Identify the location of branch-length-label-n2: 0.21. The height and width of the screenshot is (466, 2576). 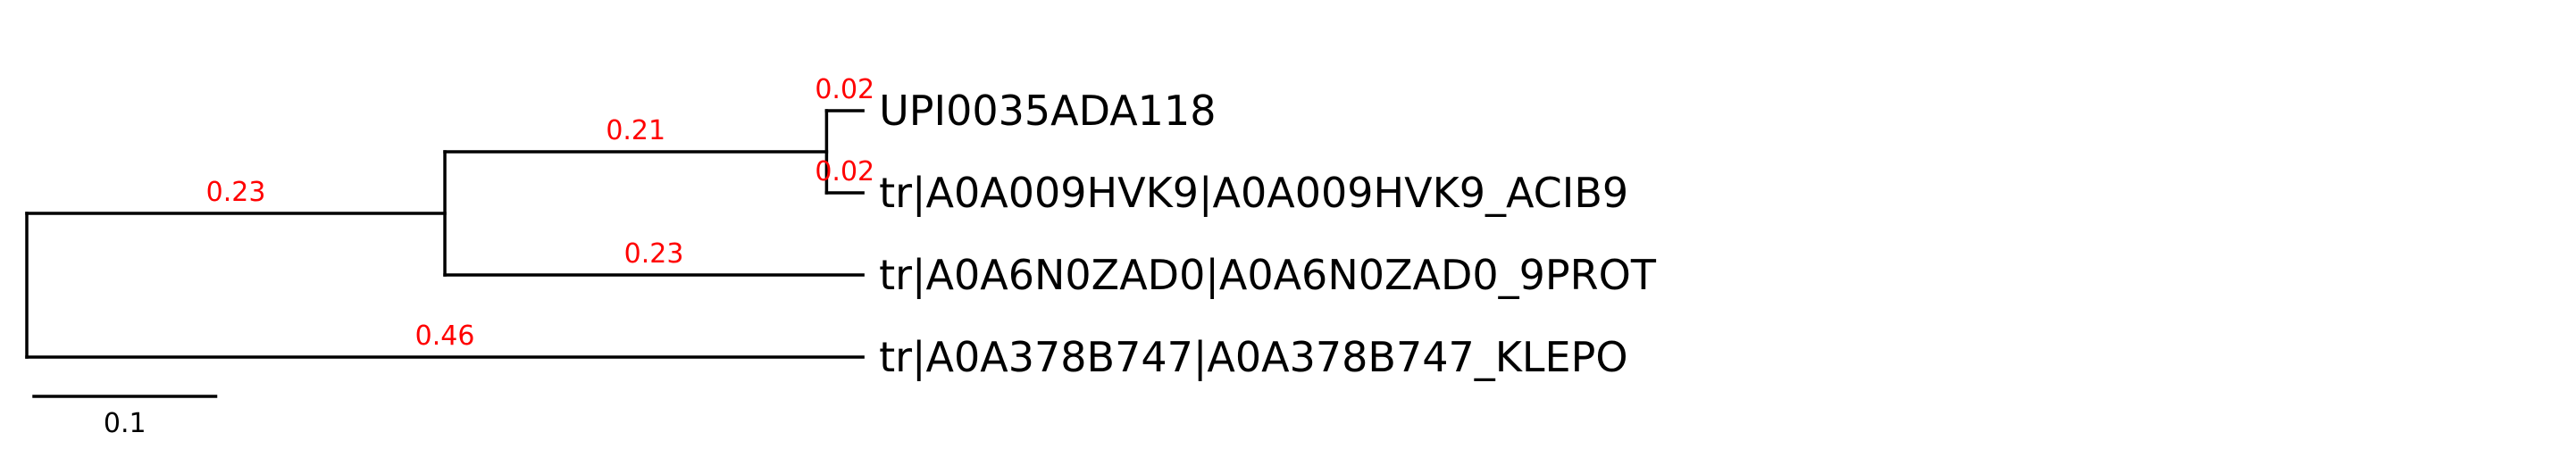
(636, 130).